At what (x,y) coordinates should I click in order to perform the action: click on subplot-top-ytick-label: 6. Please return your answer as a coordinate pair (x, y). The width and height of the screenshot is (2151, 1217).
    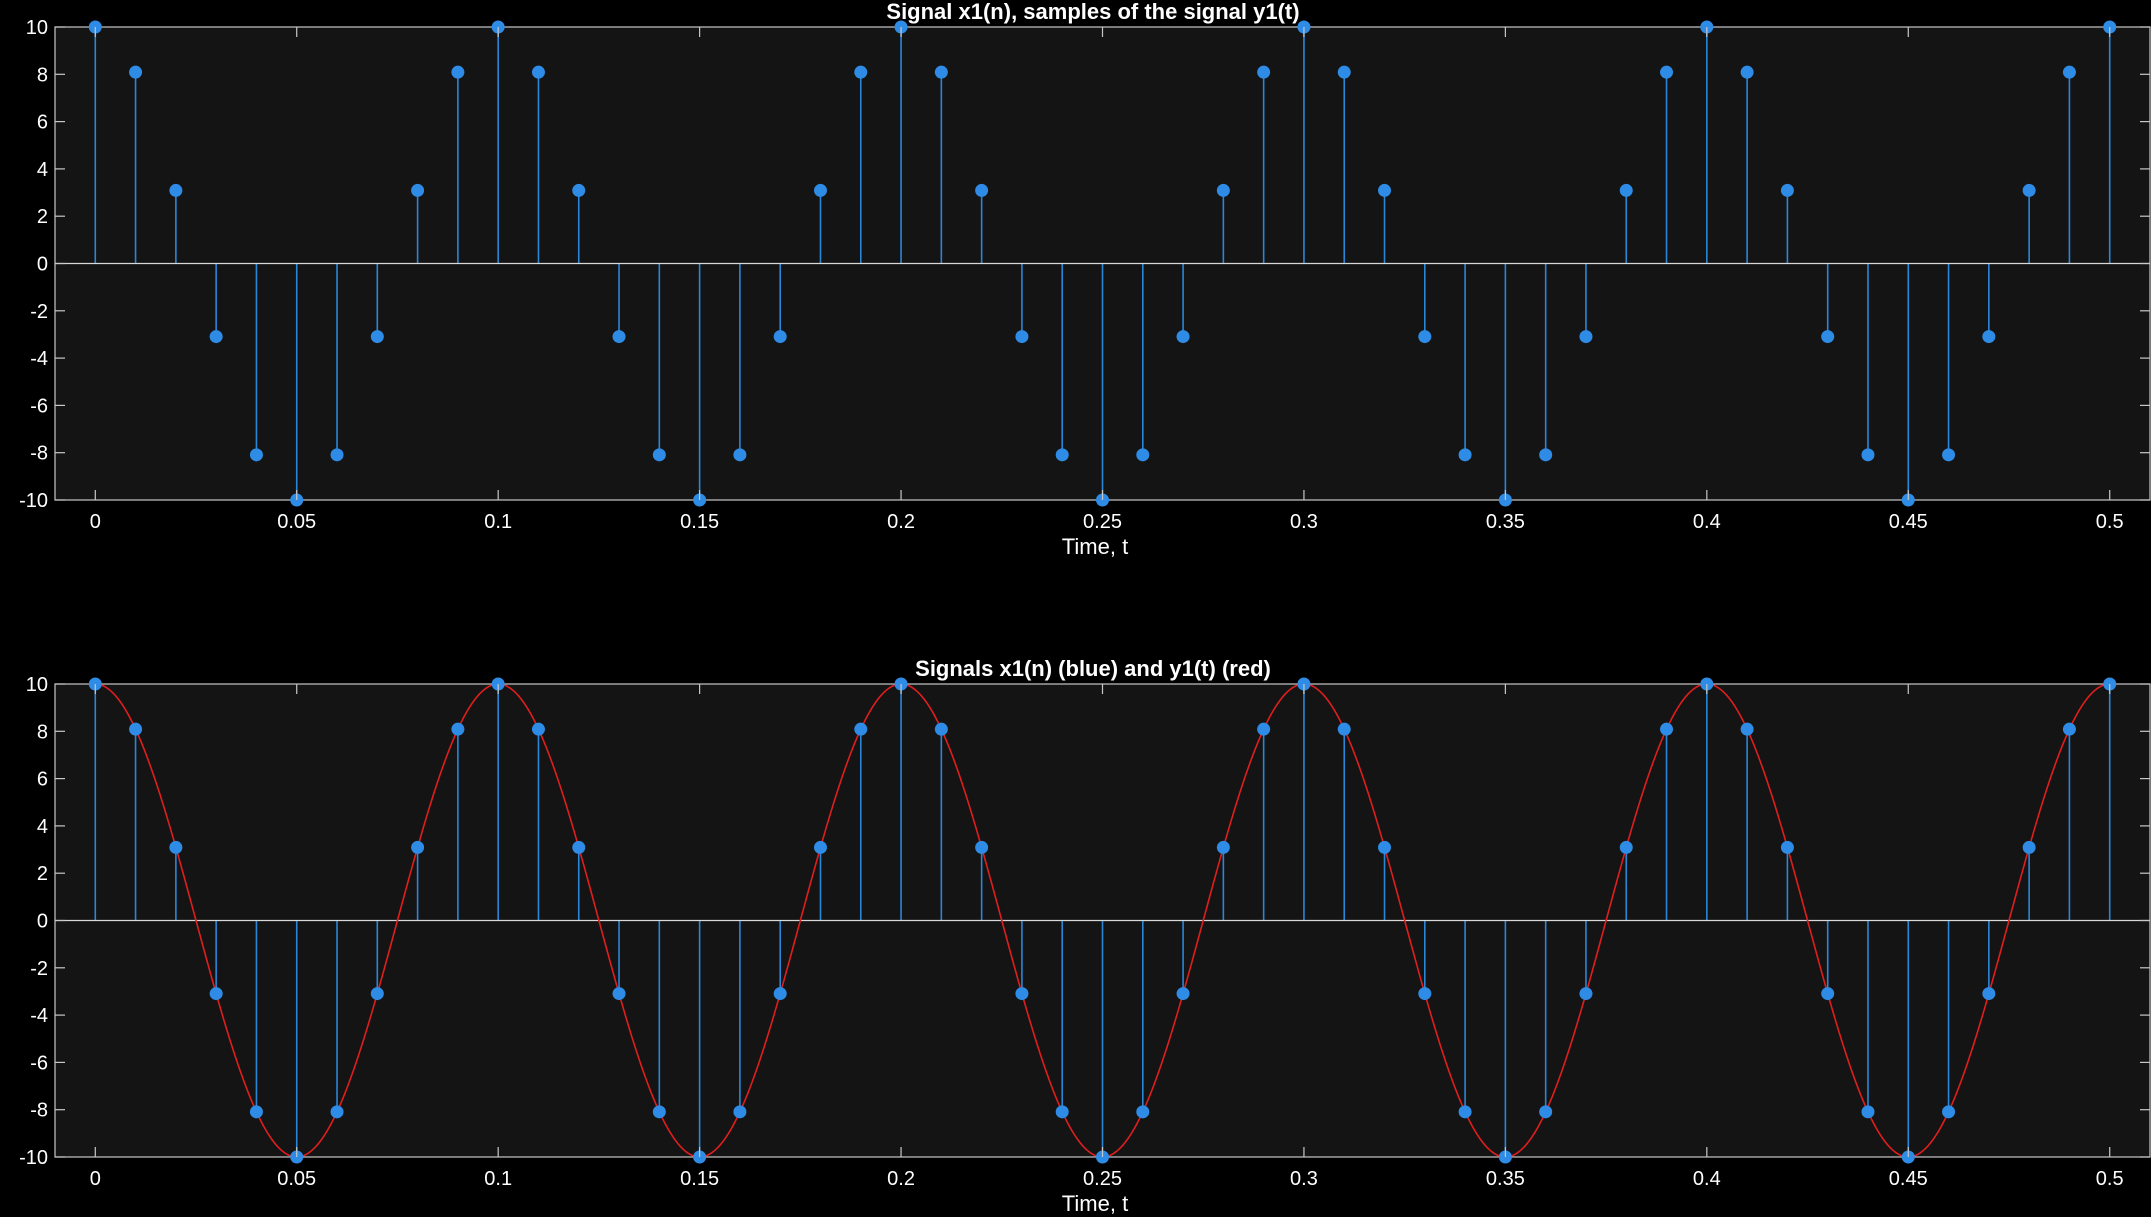
    Looking at the image, I should click on (42, 123).